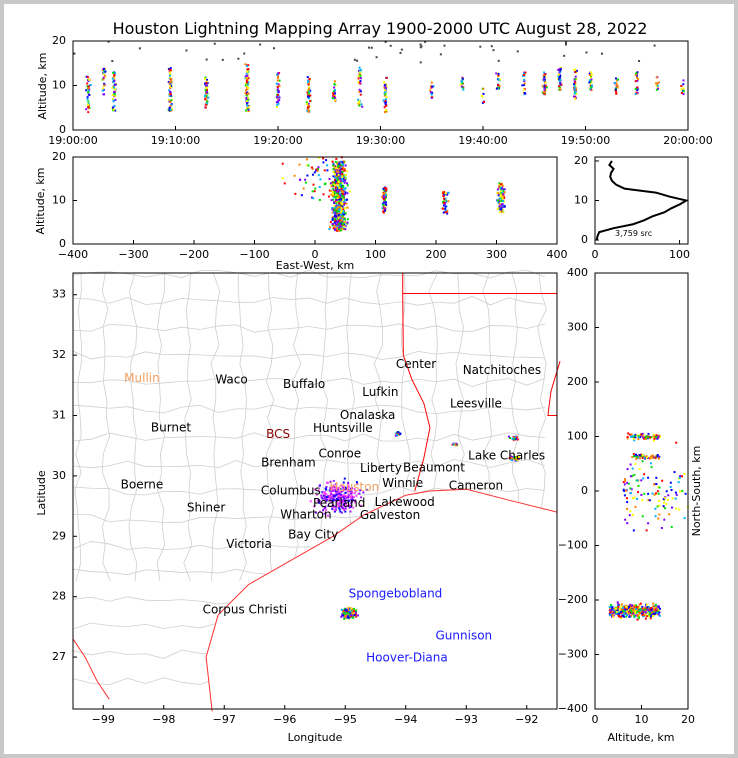  What do you see at coordinates (277, 140) in the screenshot?
I see `time-panel-xtick-label: 19:20:00` at bounding box center [277, 140].